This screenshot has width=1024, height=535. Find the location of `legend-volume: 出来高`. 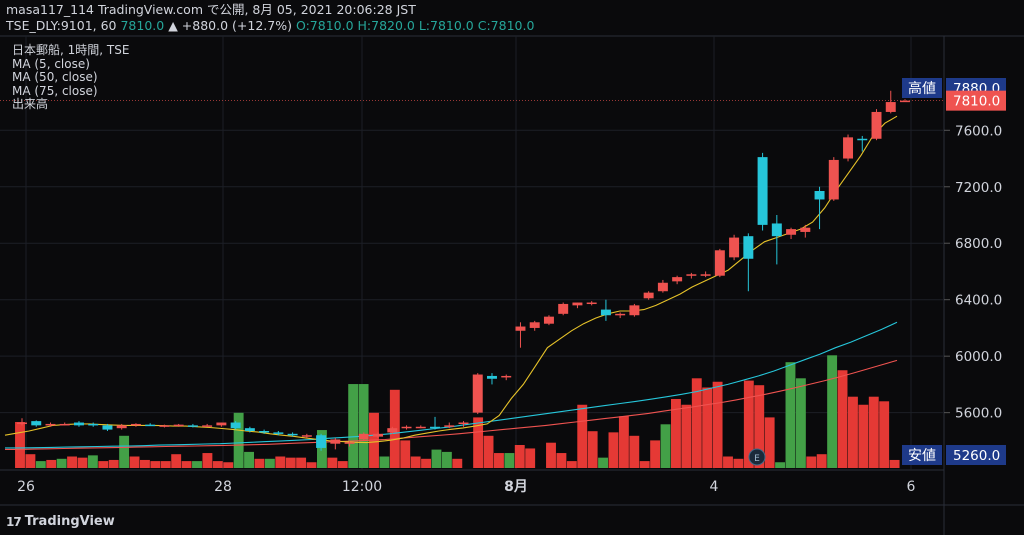

legend-volume: 出来高 is located at coordinates (30, 104).